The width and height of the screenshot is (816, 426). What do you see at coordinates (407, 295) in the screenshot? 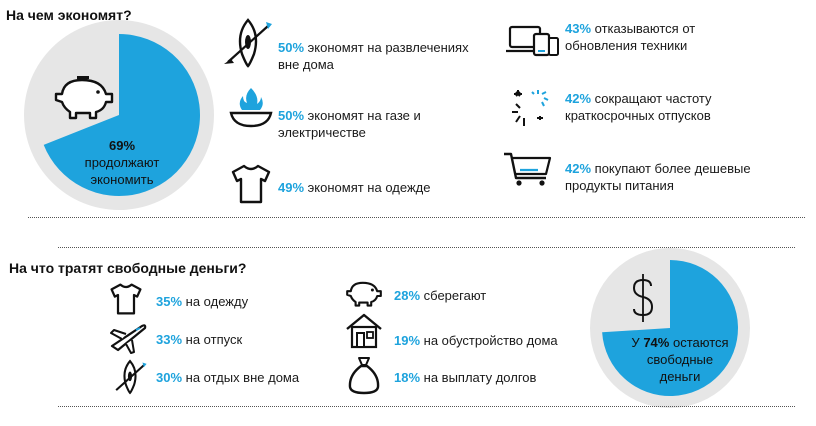
I see `item-percent: 28%` at bounding box center [407, 295].